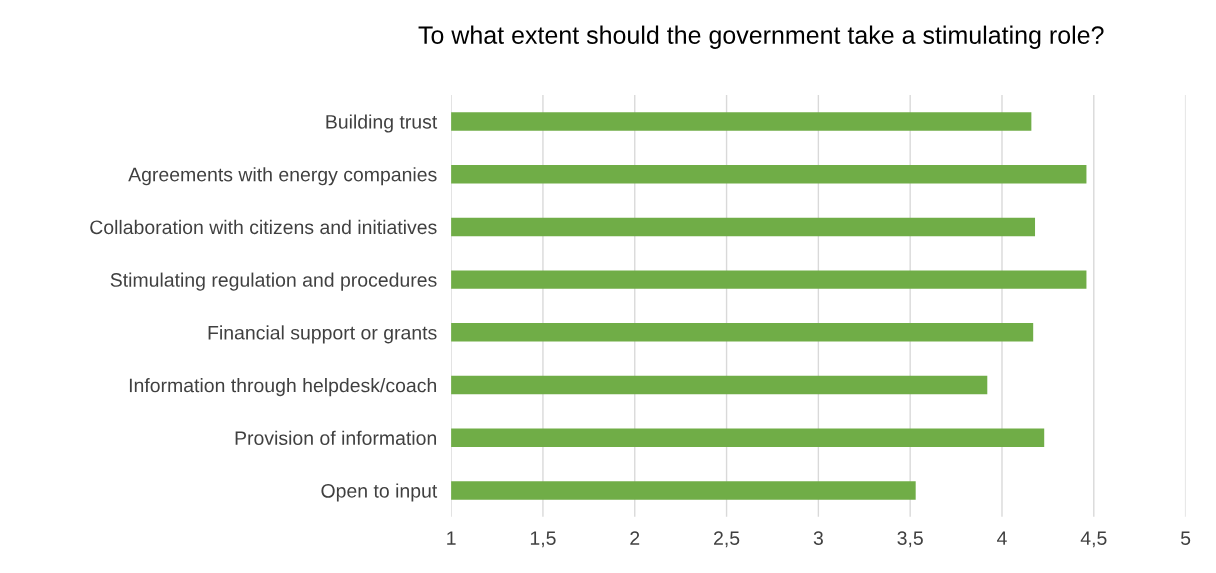  Describe the element at coordinates (761, 37) in the screenshot. I see `chart-title: To what extent should the government take a stimulating role?` at that location.